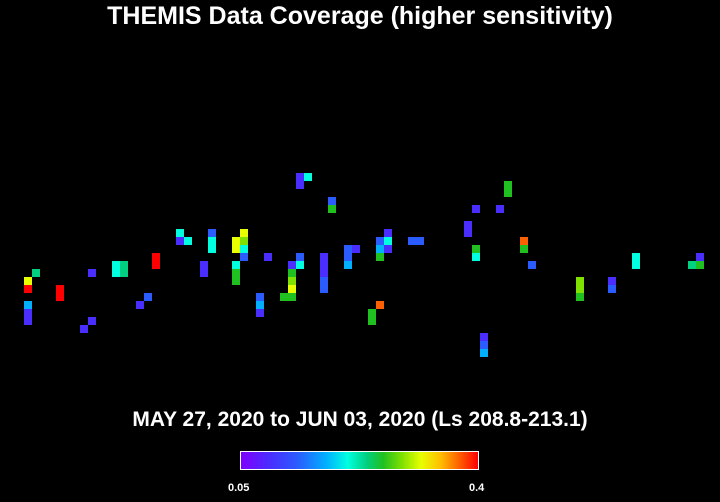 The width and height of the screenshot is (720, 502). I want to click on colorbar-min-label: 0.05, so click(239, 488).